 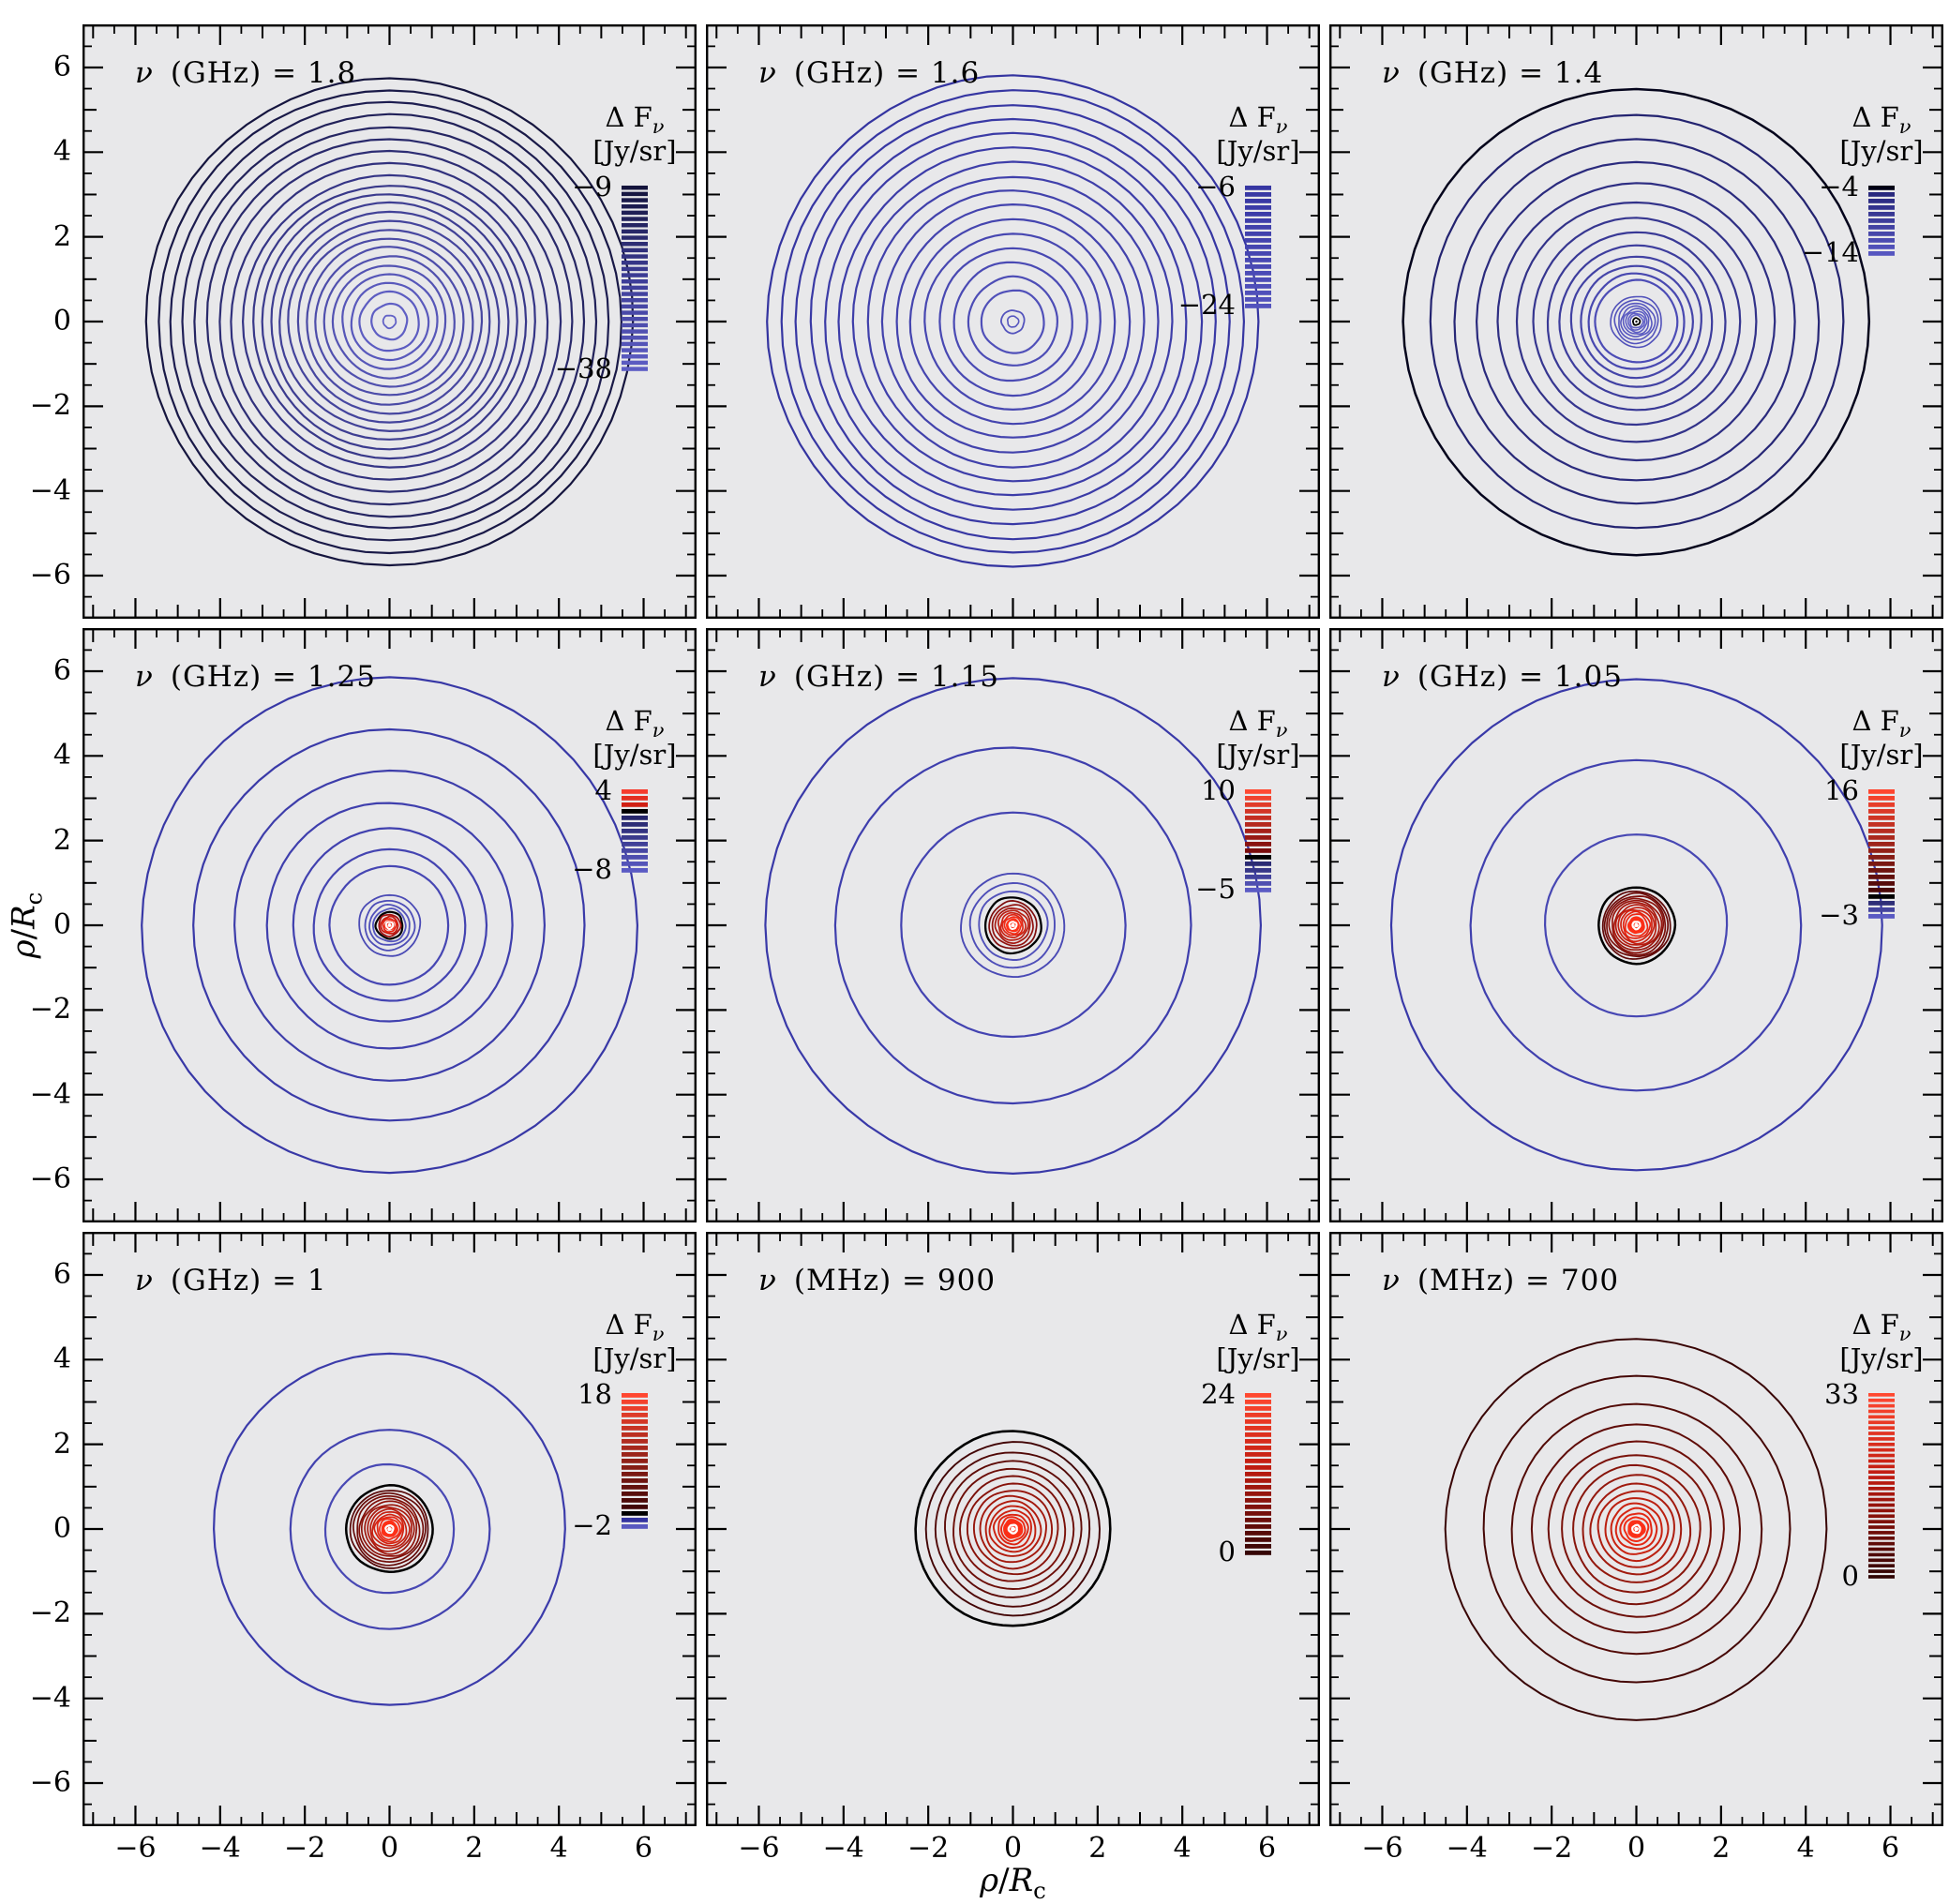 What do you see at coordinates (475, 1848) in the screenshot?
I see `x-tick-label: 2` at bounding box center [475, 1848].